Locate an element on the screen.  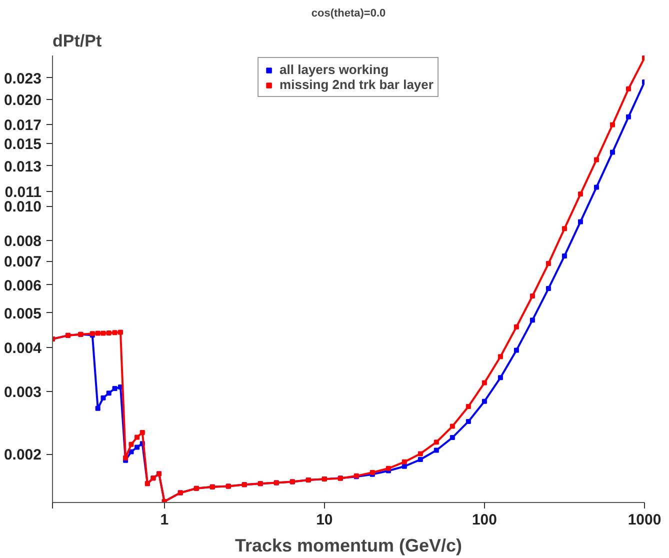
y-tick-label: 0.003 is located at coordinates (23, 393).